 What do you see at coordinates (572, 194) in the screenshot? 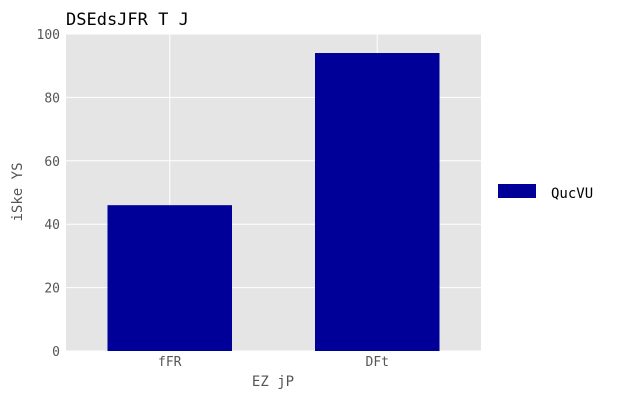
I see `legend-label: QucVU` at bounding box center [572, 194].